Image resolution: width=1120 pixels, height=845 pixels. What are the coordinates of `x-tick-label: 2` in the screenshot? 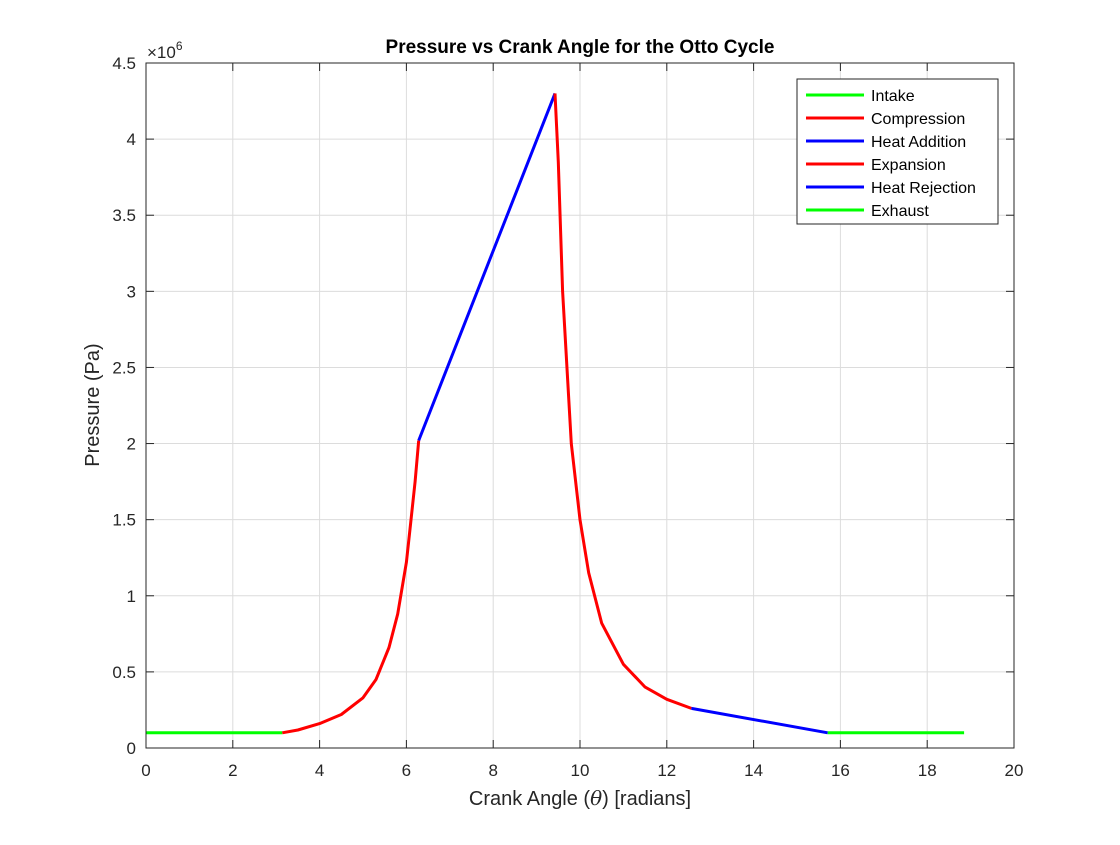 It's located at (232, 770).